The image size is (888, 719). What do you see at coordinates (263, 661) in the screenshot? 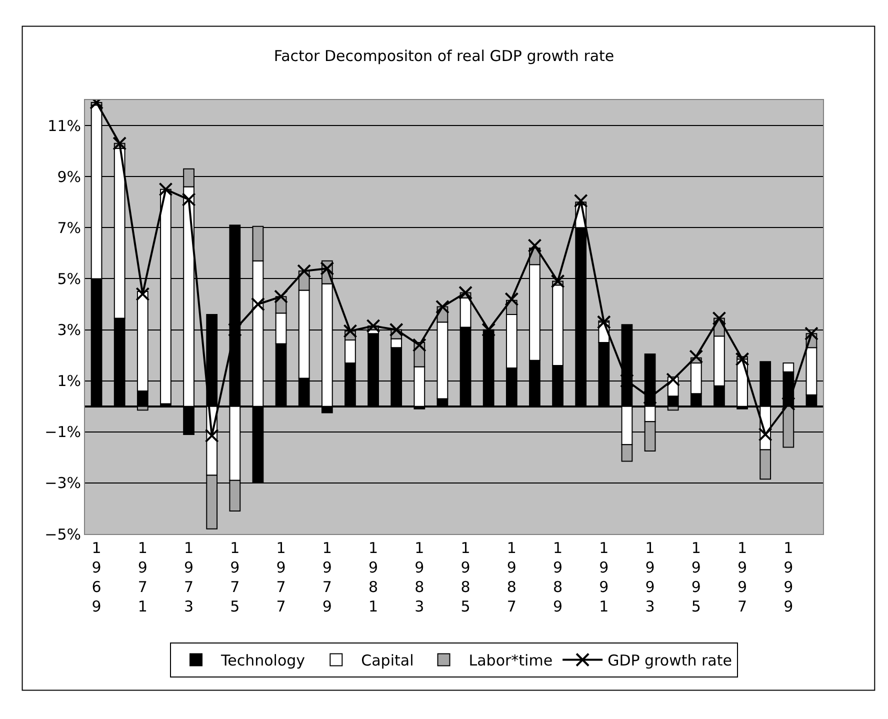
I see `legend-label: Technology` at bounding box center [263, 661].